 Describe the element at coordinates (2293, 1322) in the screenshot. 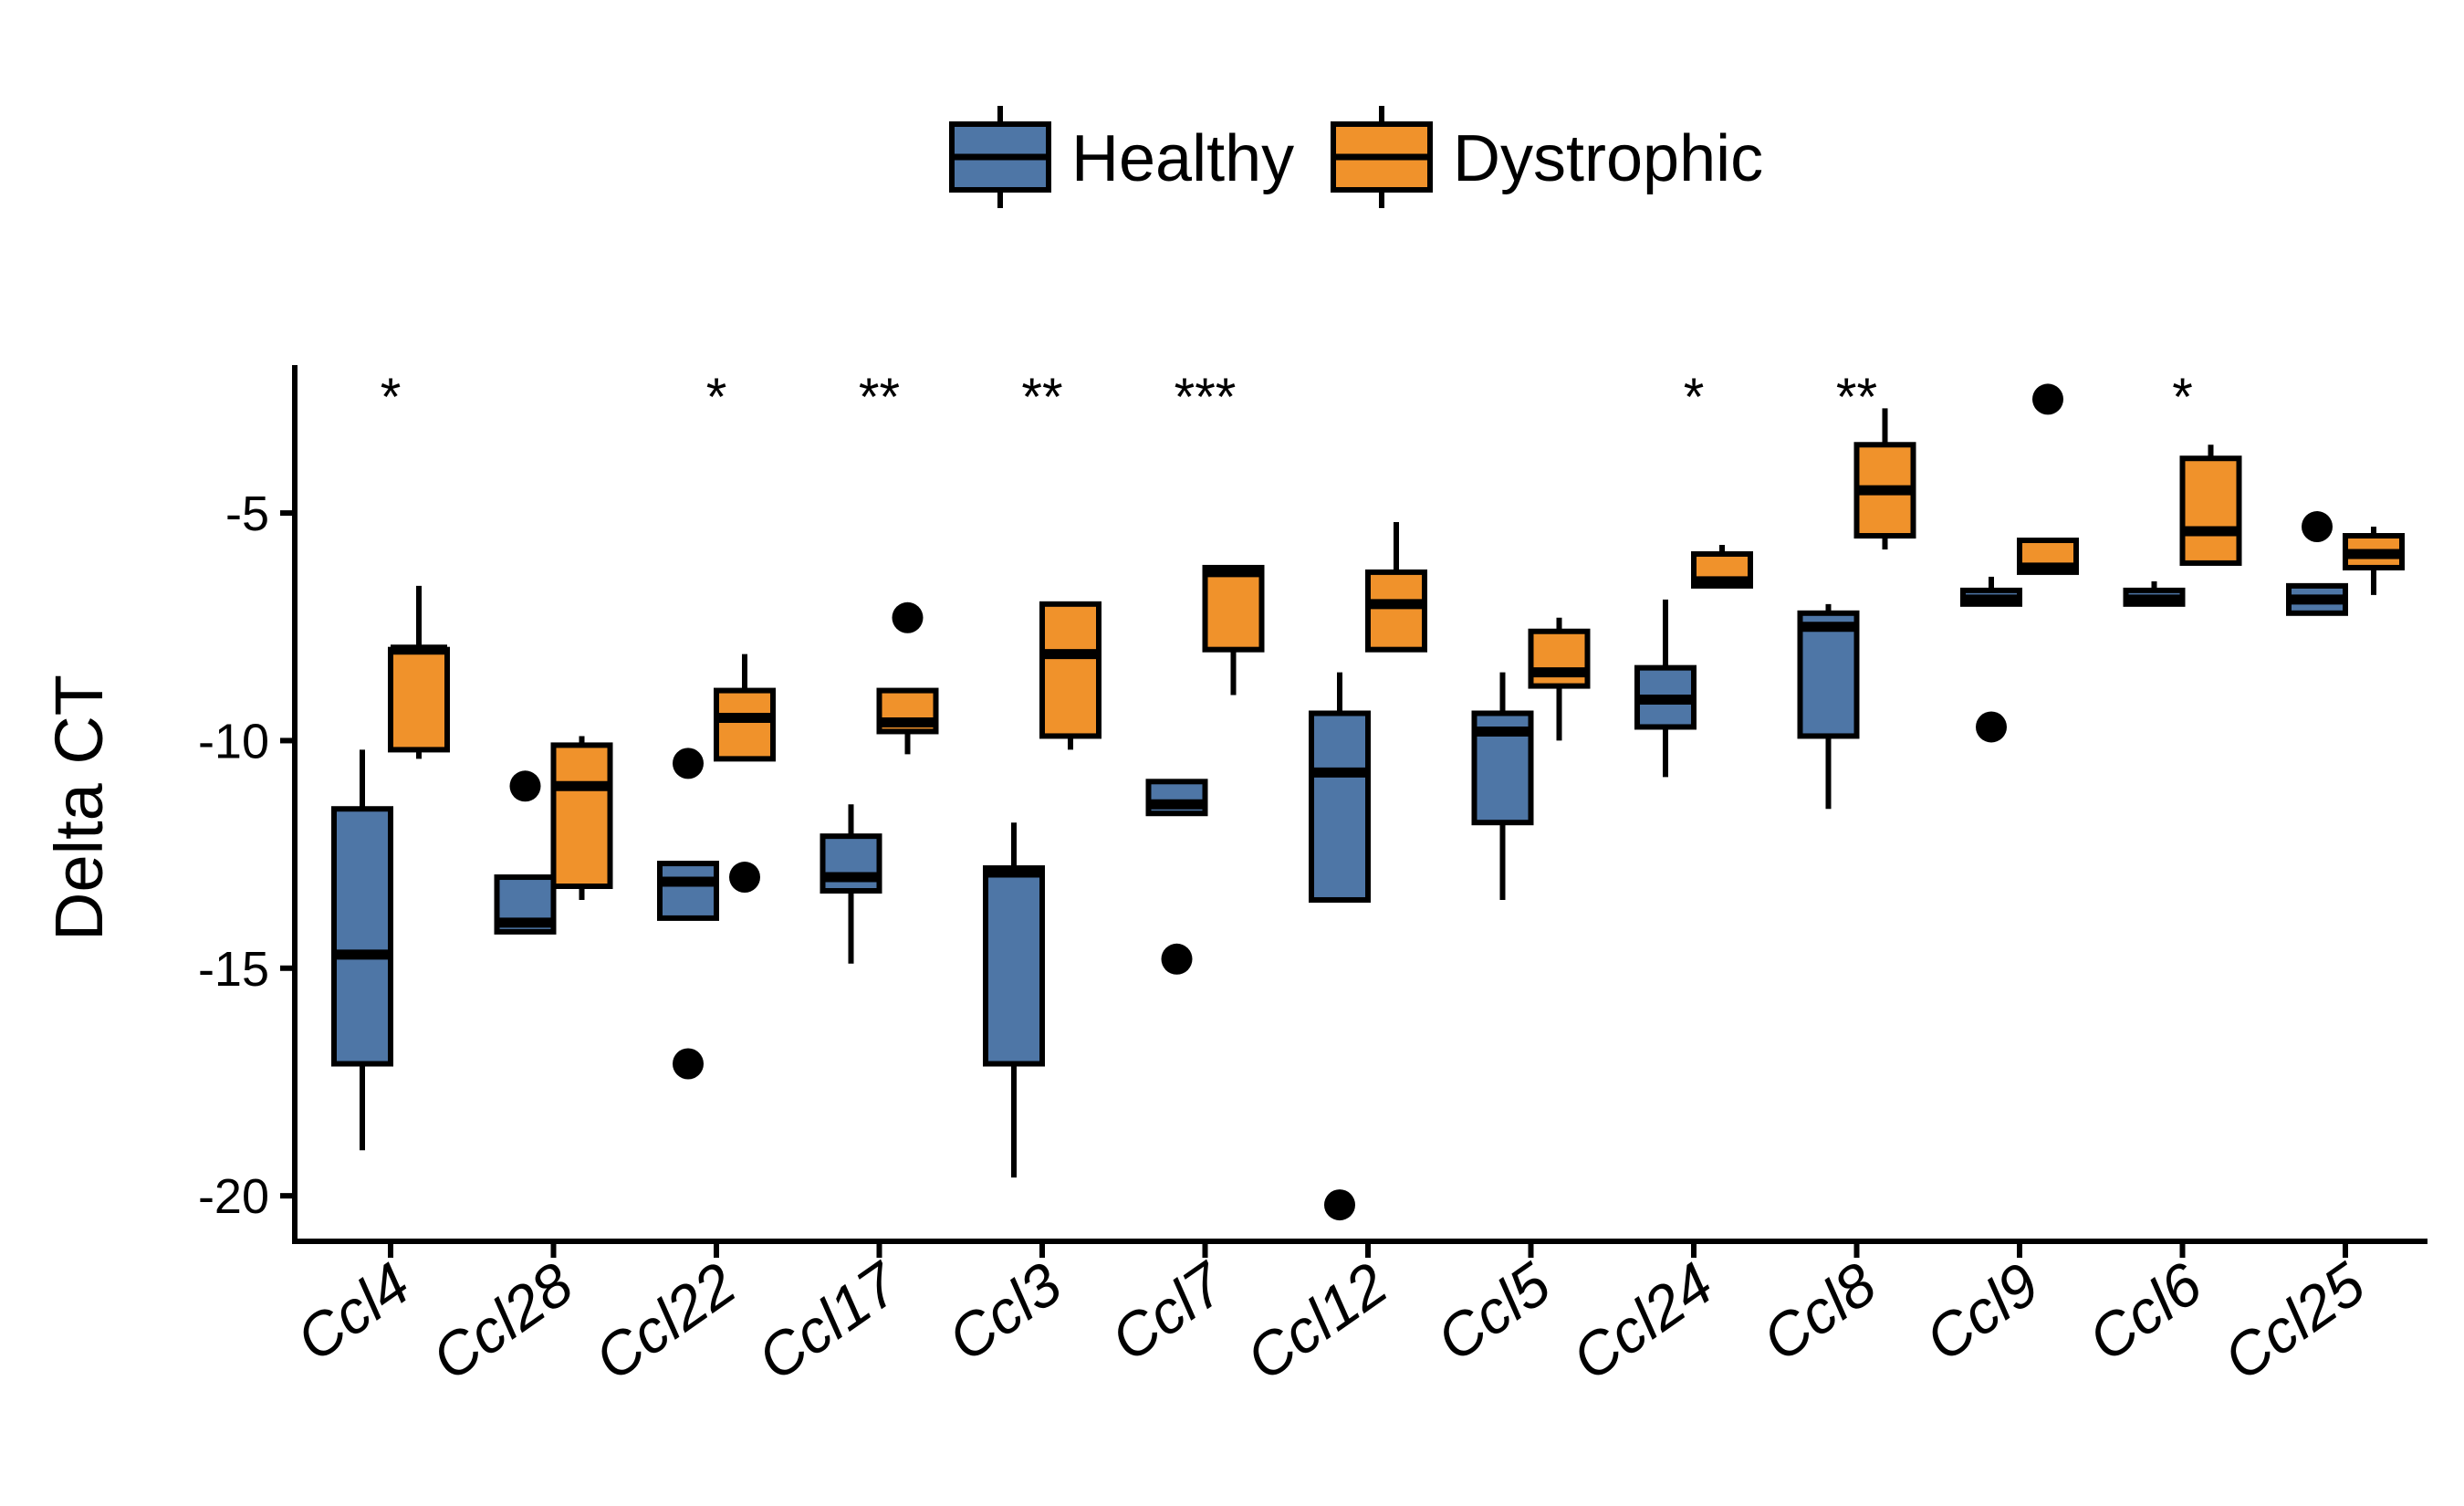

I see `x-tick-label: Ccl25` at that location.